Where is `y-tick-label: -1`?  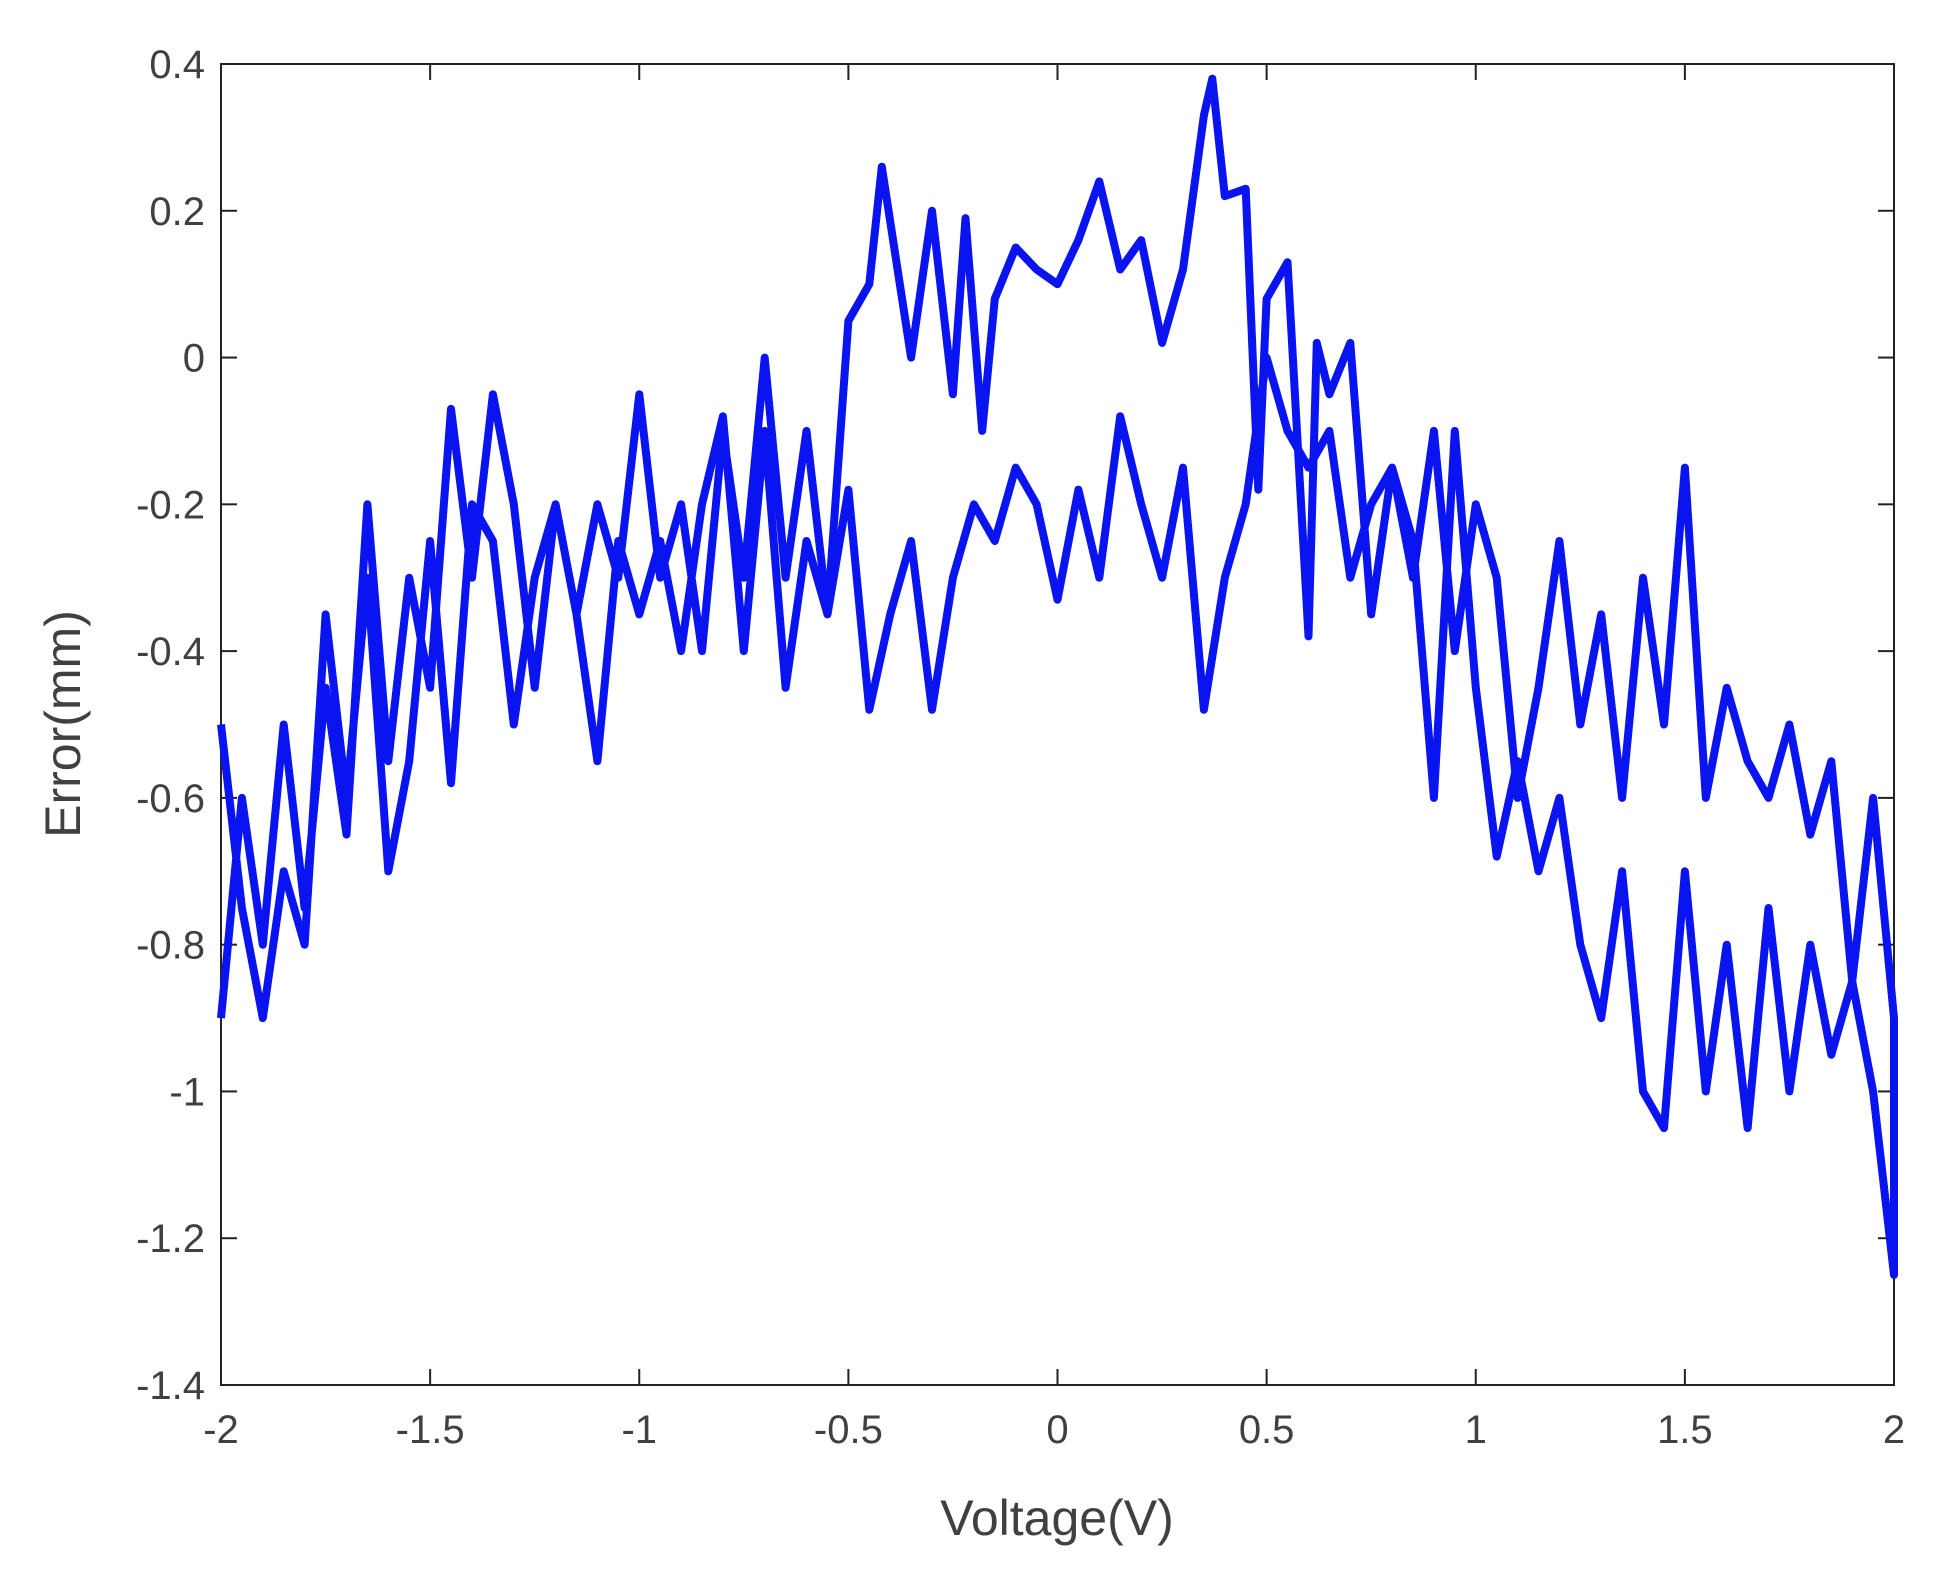
y-tick-label: -1 is located at coordinates (187, 1092).